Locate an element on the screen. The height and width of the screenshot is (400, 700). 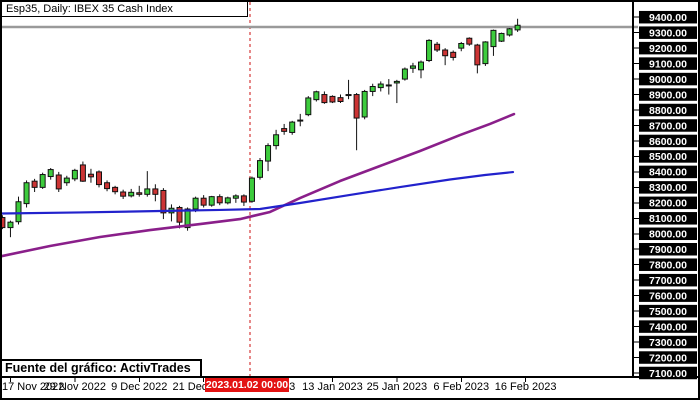
y-axis-label: 8900.00 is located at coordinates (668, 95).